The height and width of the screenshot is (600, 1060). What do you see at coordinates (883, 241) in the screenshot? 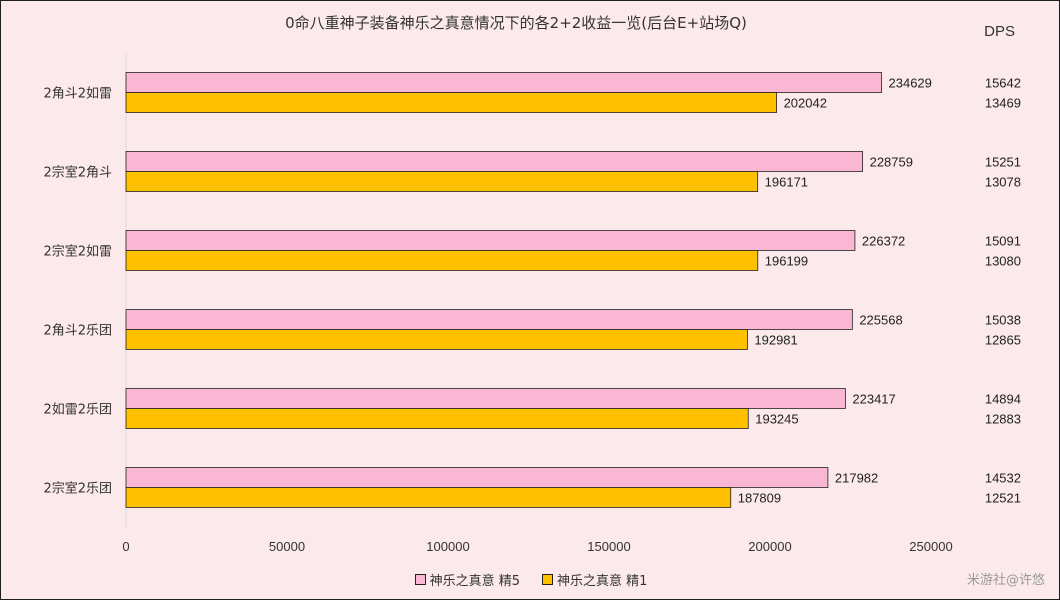
I see `data-label: 226372` at bounding box center [883, 241].